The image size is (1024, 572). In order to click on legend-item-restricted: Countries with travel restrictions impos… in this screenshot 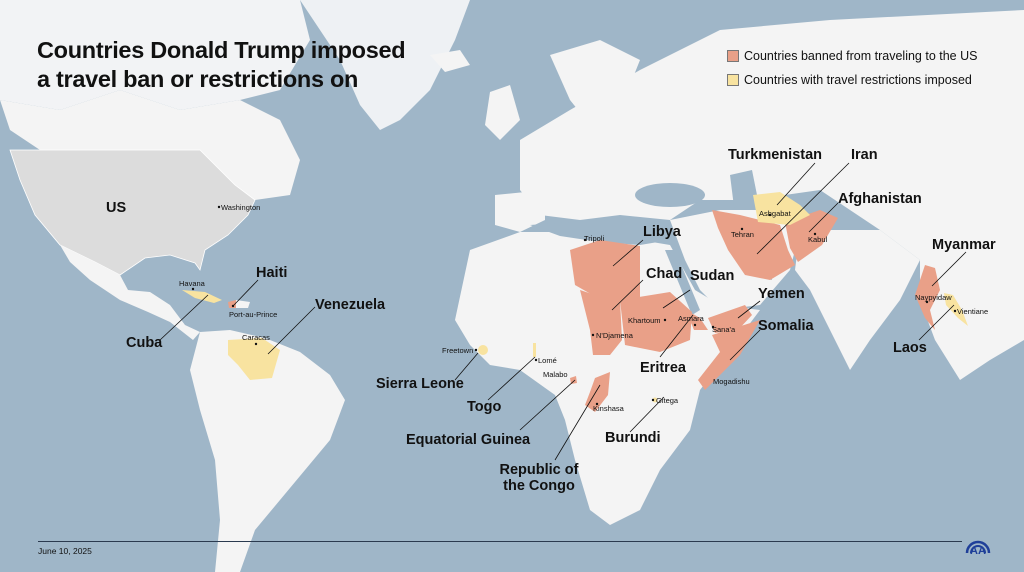, I will do `click(852, 80)`.